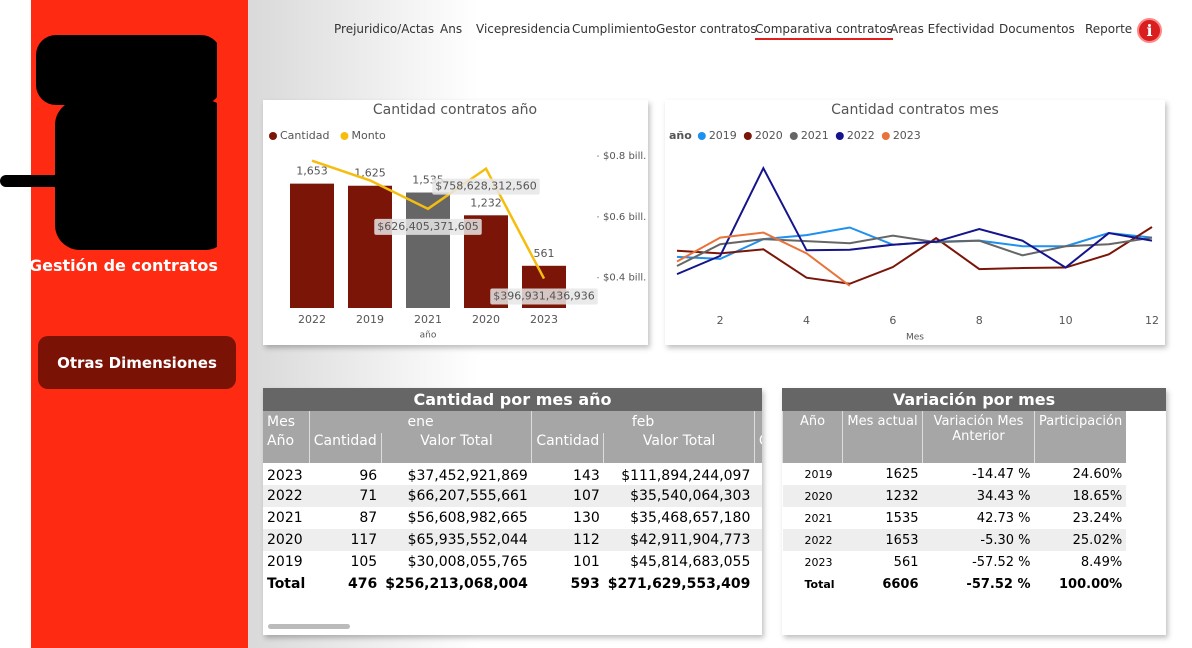 Image resolution: width=1192 pixels, height=648 pixels. Describe the element at coordinates (384, 29) in the screenshot. I see `nav-item: Prejuridico/Actas` at that location.